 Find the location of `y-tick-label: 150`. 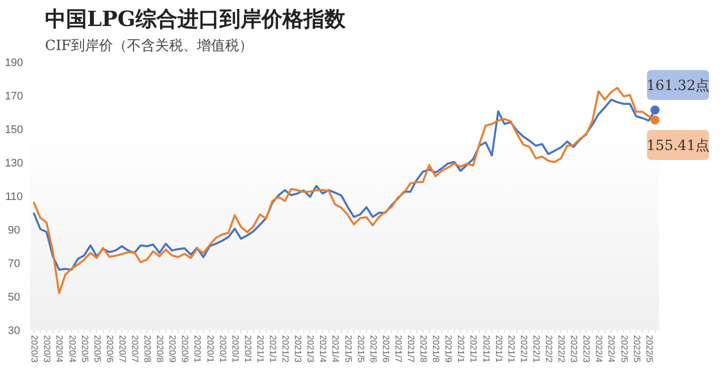

y-tick-label: 150 is located at coordinates (14, 130).